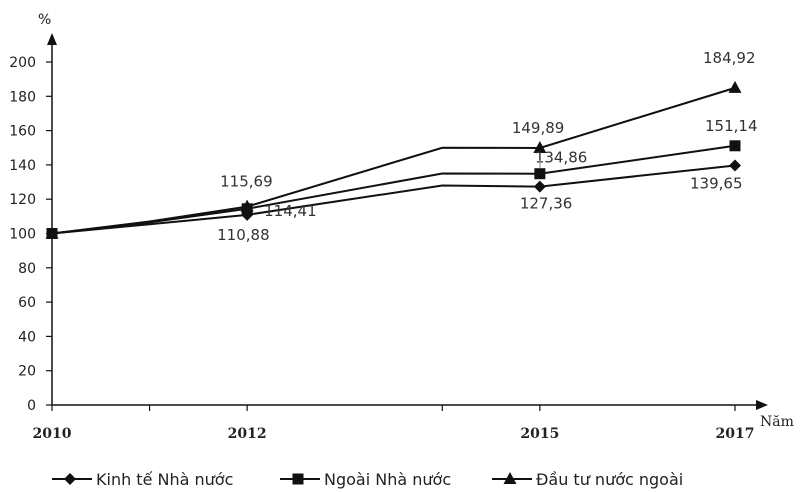 The width and height of the screenshot is (811, 492). What do you see at coordinates (27, 303) in the screenshot?
I see `y-tick-label: 60` at bounding box center [27, 303].